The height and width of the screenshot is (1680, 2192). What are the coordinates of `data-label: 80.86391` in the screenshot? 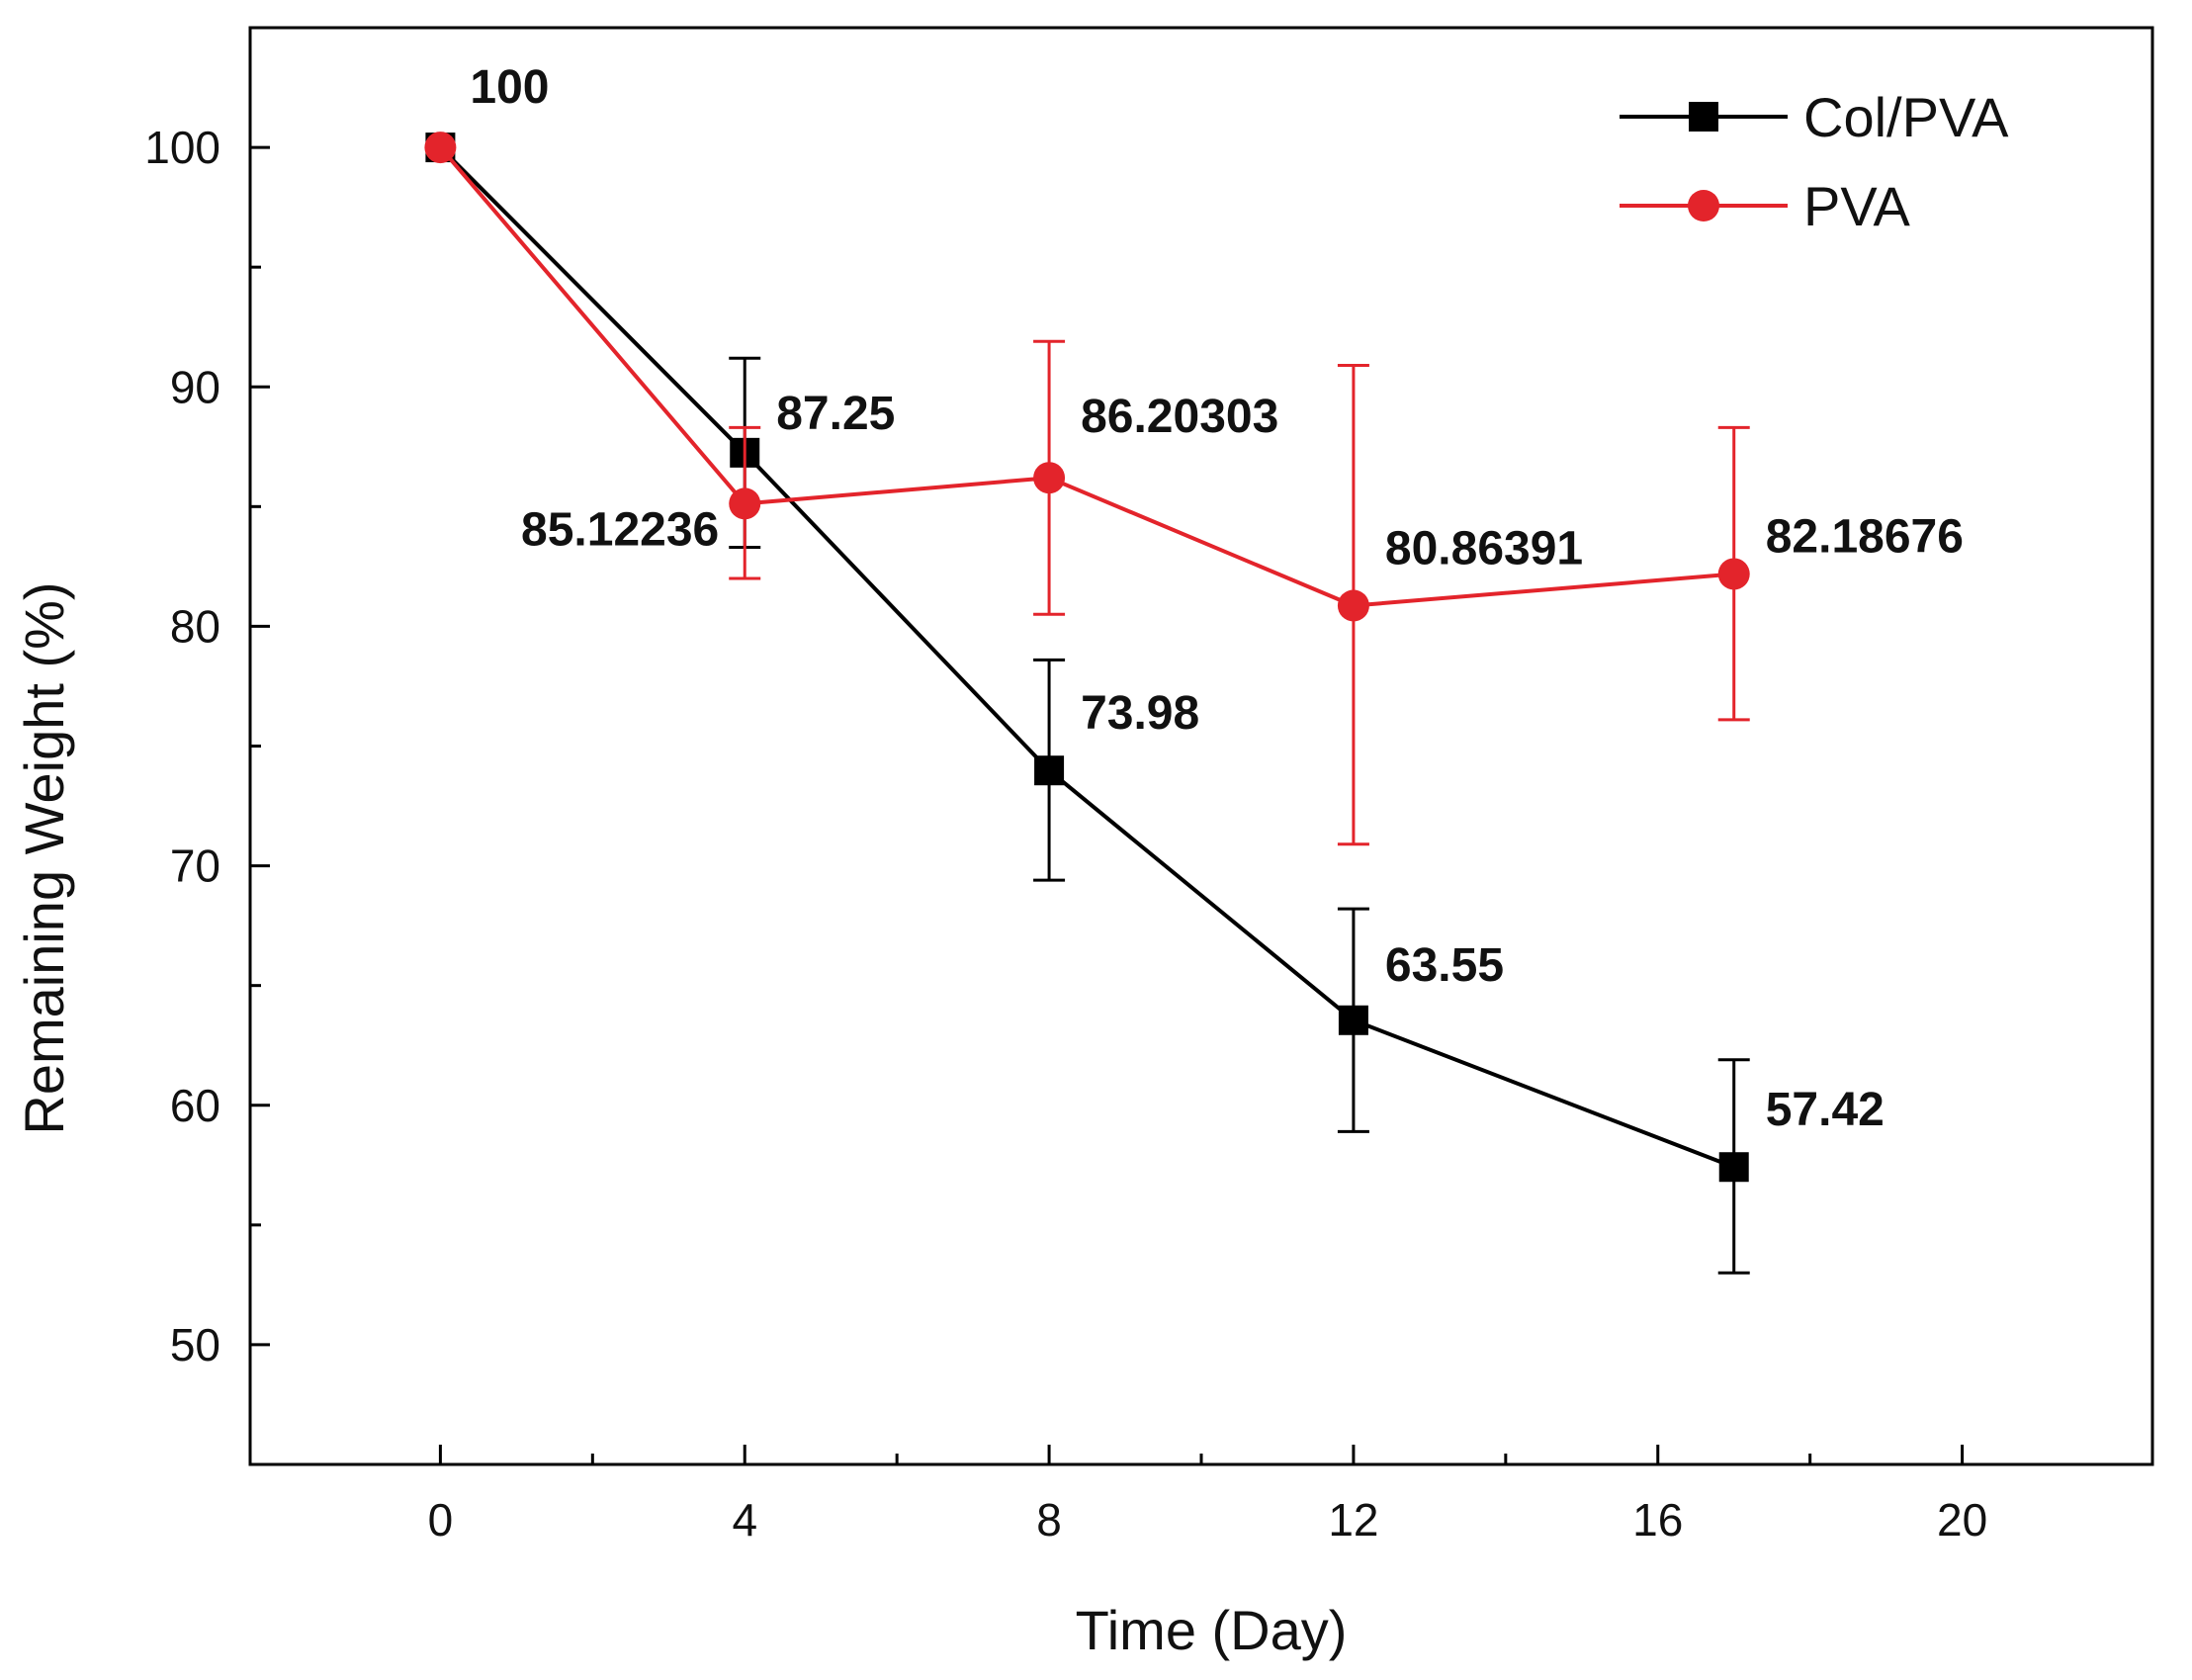 It's located at (1484, 548).